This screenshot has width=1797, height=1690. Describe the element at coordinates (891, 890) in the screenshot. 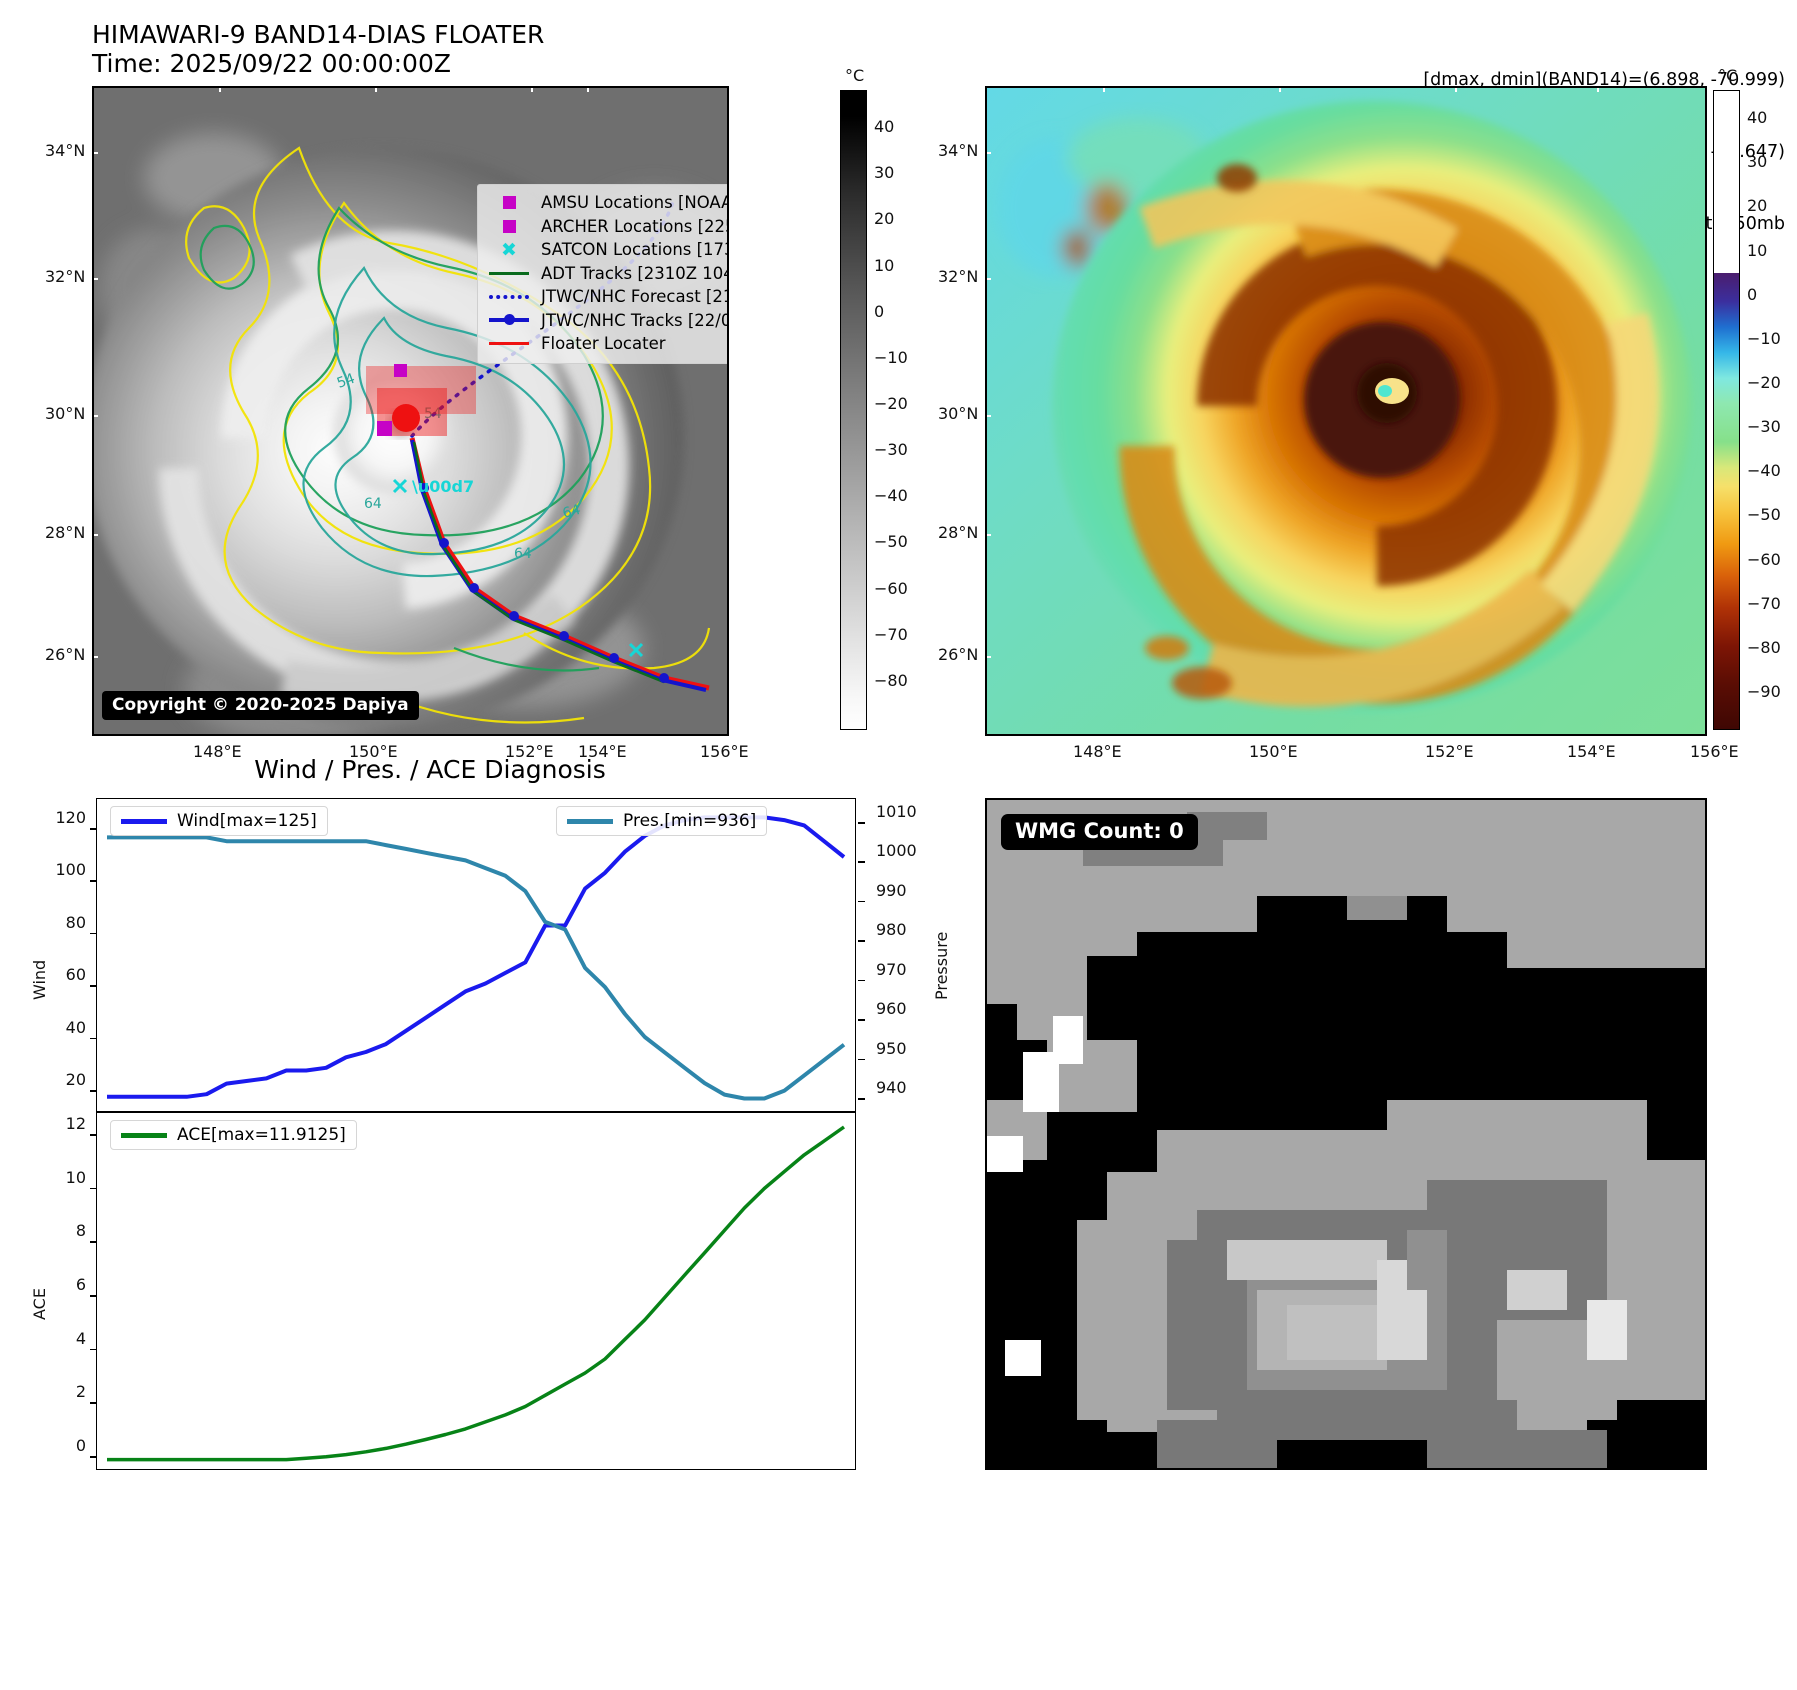

I see `axis-tick: 990` at that location.